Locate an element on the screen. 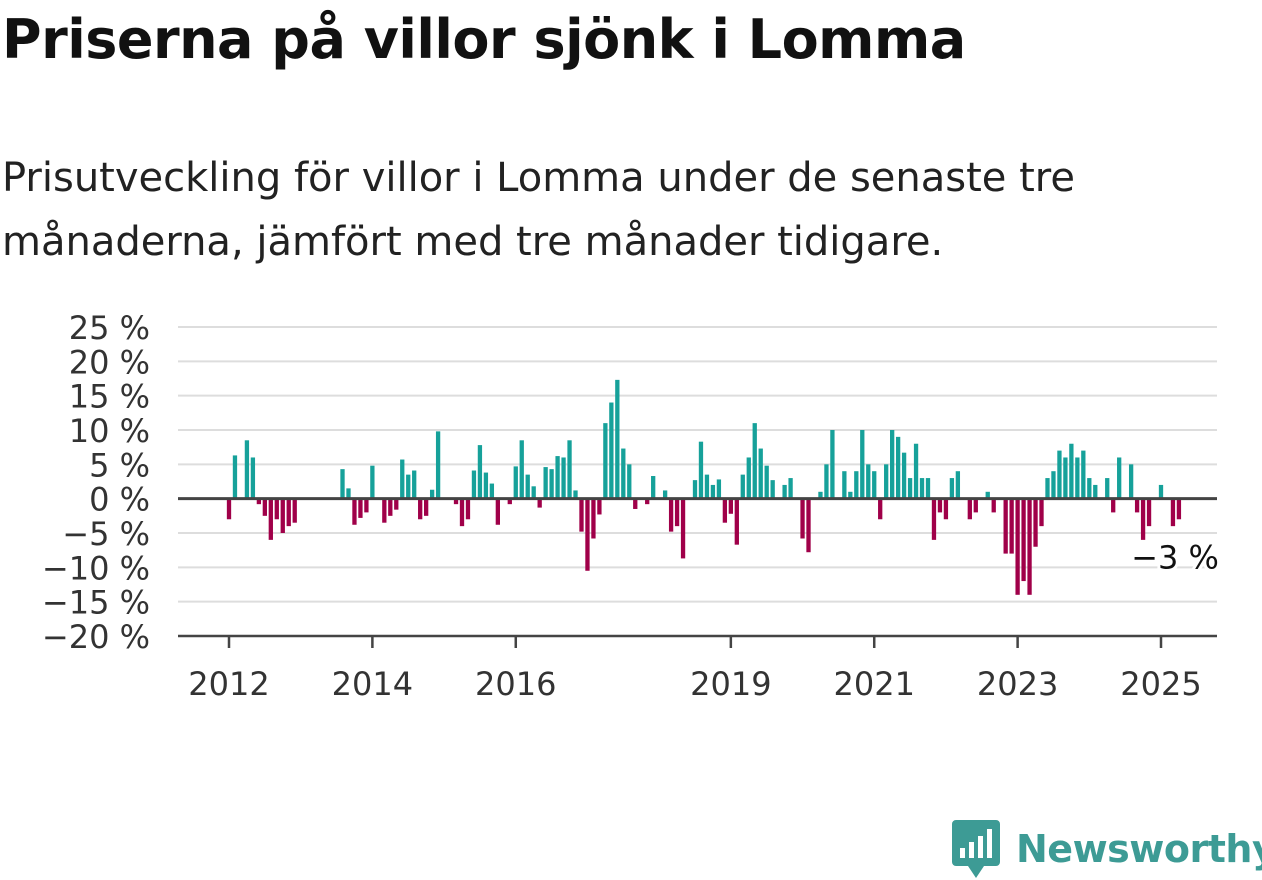 Image resolution: width=1262 pixels, height=880 pixels. y-tick-label: 5 % is located at coordinates (119, 465).